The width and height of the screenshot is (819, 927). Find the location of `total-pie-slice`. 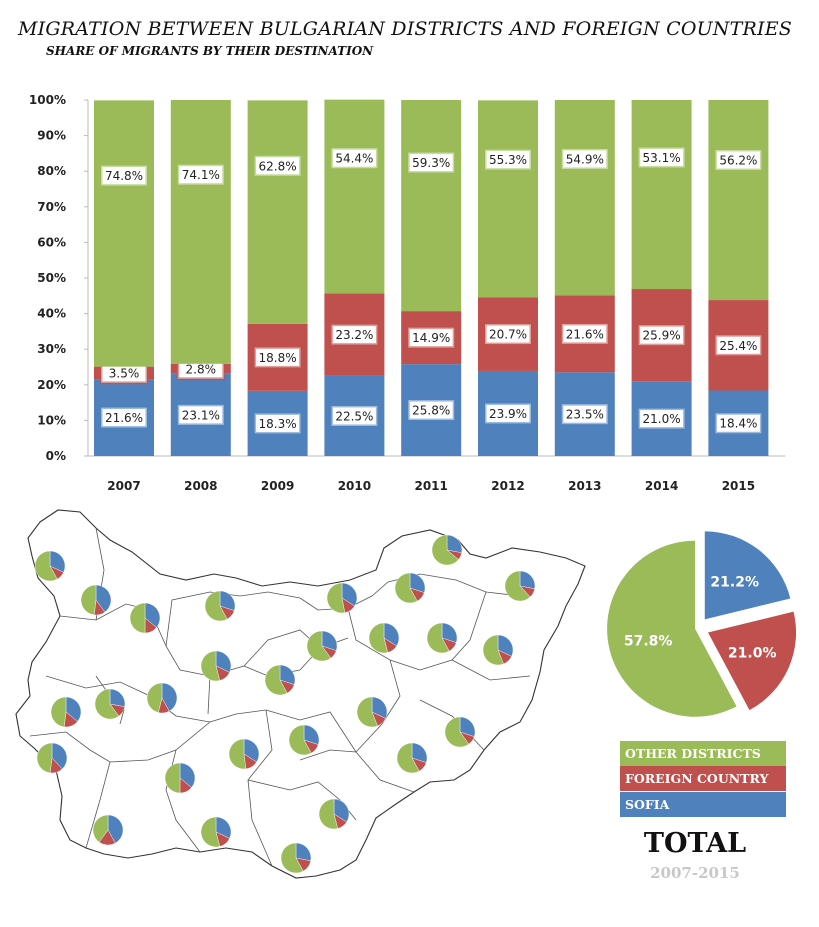

total-pie-slice is located at coordinates (672, 628).